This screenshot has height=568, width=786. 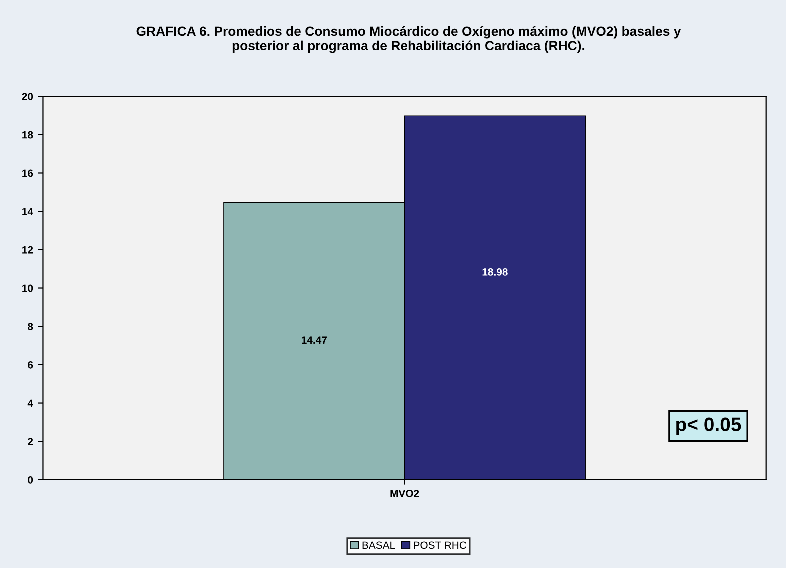 I want to click on data-label: 18.98, so click(x=495, y=272).